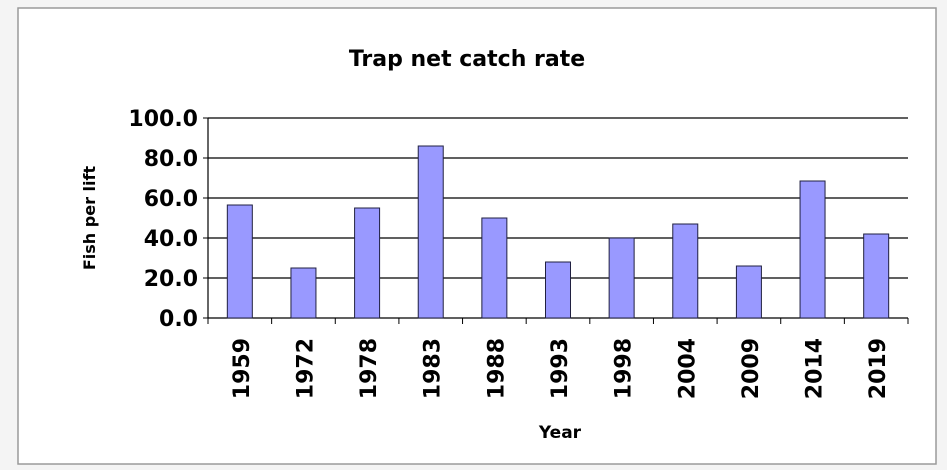 The image size is (947, 470). Describe the element at coordinates (496, 368) in the screenshot. I see `x-tick-label: 1988` at that location.